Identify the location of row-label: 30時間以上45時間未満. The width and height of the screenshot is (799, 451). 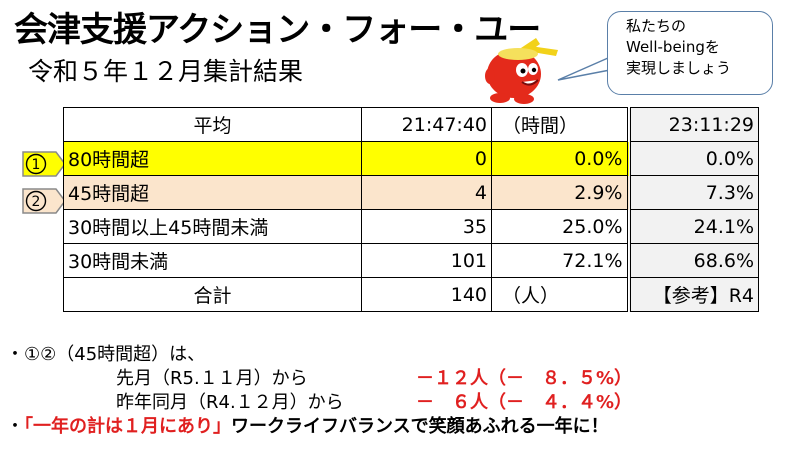
(212, 226).